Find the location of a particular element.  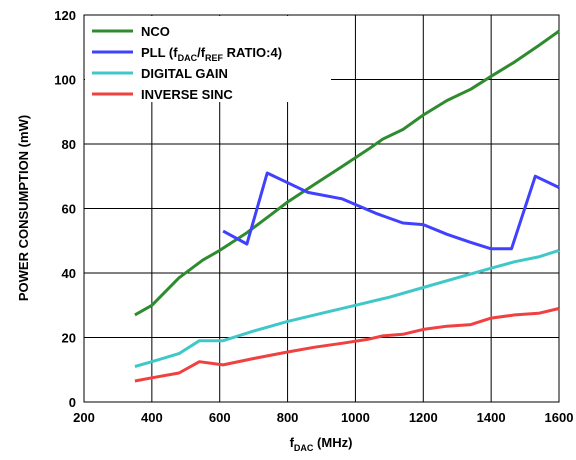

y-tick-label: 60 is located at coordinates (69, 209).